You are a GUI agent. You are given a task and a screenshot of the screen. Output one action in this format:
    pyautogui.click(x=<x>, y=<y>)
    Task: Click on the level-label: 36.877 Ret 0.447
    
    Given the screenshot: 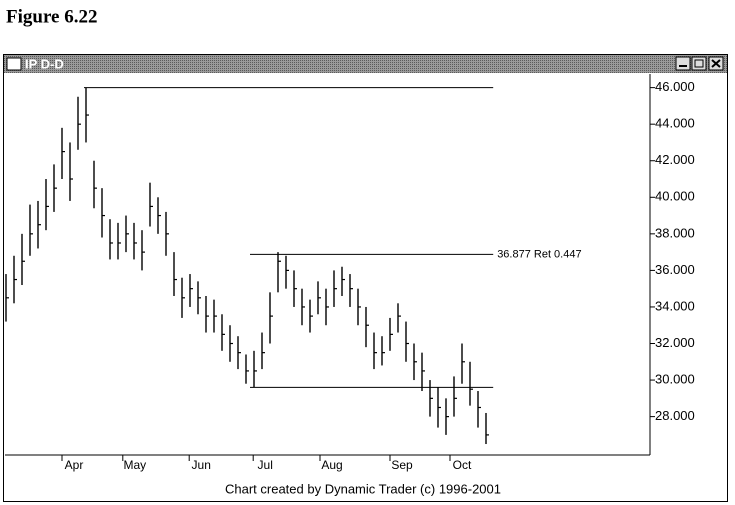 What is the action you would take?
    pyautogui.click(x=539, y=254)
    